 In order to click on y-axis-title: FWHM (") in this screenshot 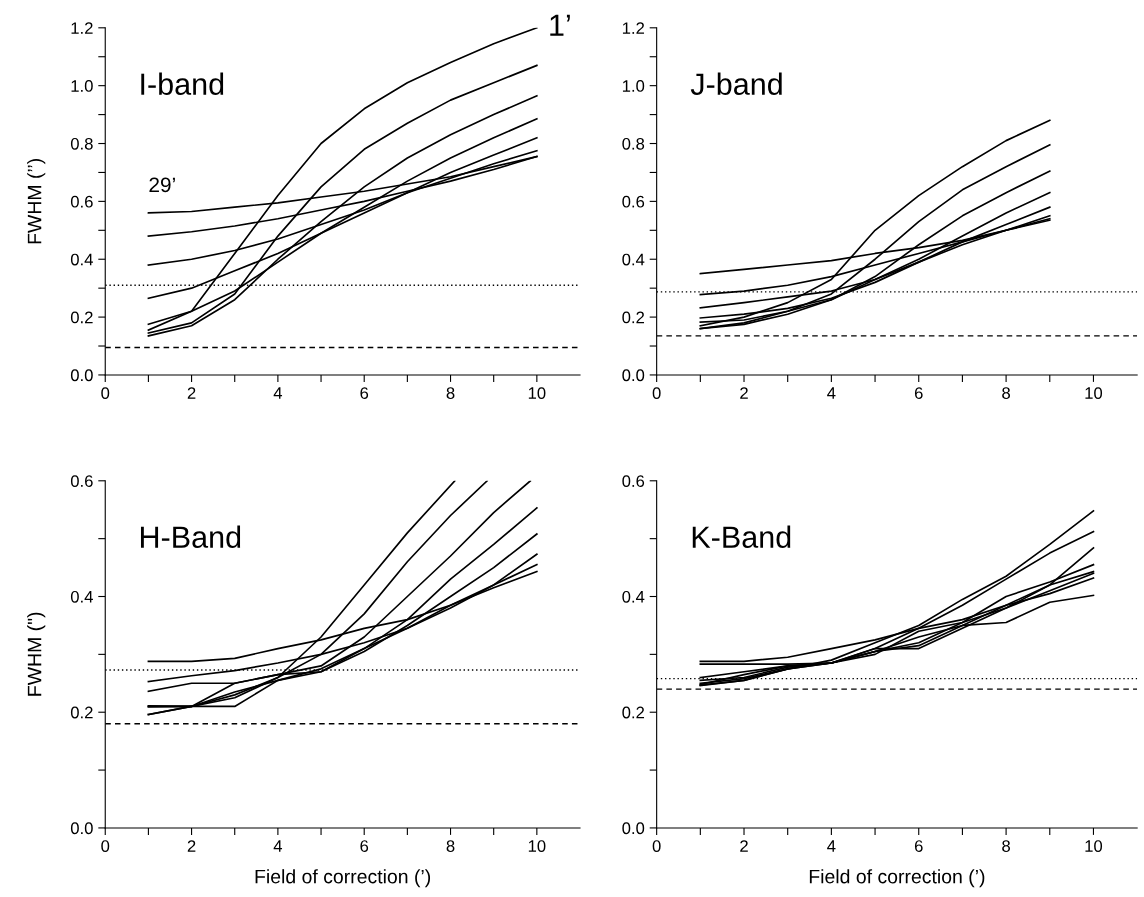, I will do `click(36, 654)`.